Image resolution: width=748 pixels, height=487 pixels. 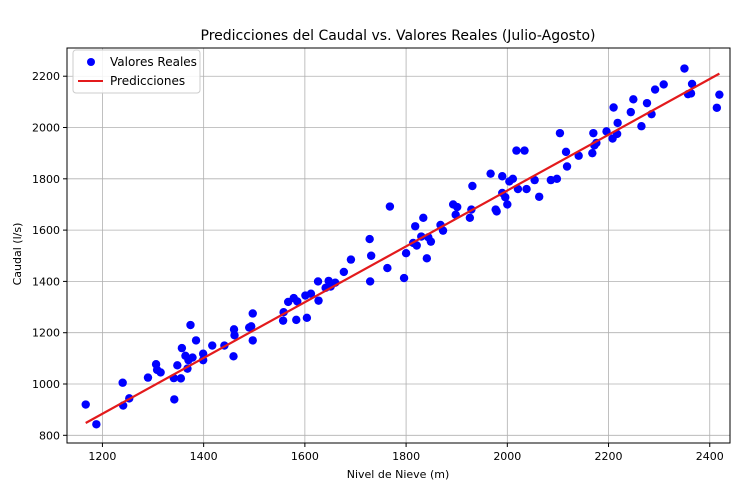 What do you see at coordinates (46, 76) in the screenshot?
I see `y-tick-label: 2200` at bounding box center [46, 76].